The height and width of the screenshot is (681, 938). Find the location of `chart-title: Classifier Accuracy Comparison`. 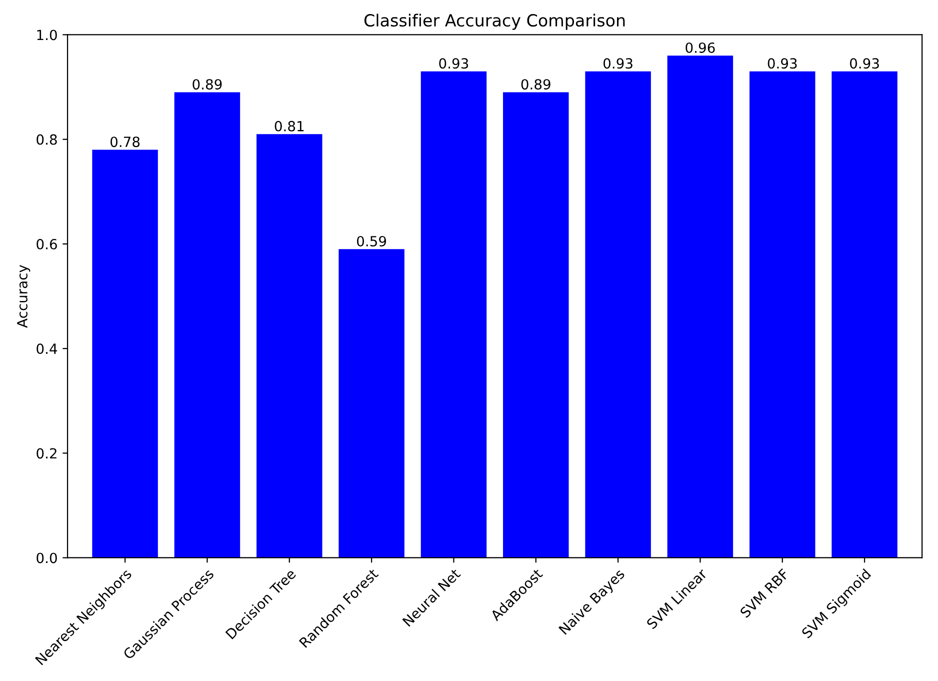

chart-title: Classifier Accuracy Comparison is located at coordinates (494, 22).